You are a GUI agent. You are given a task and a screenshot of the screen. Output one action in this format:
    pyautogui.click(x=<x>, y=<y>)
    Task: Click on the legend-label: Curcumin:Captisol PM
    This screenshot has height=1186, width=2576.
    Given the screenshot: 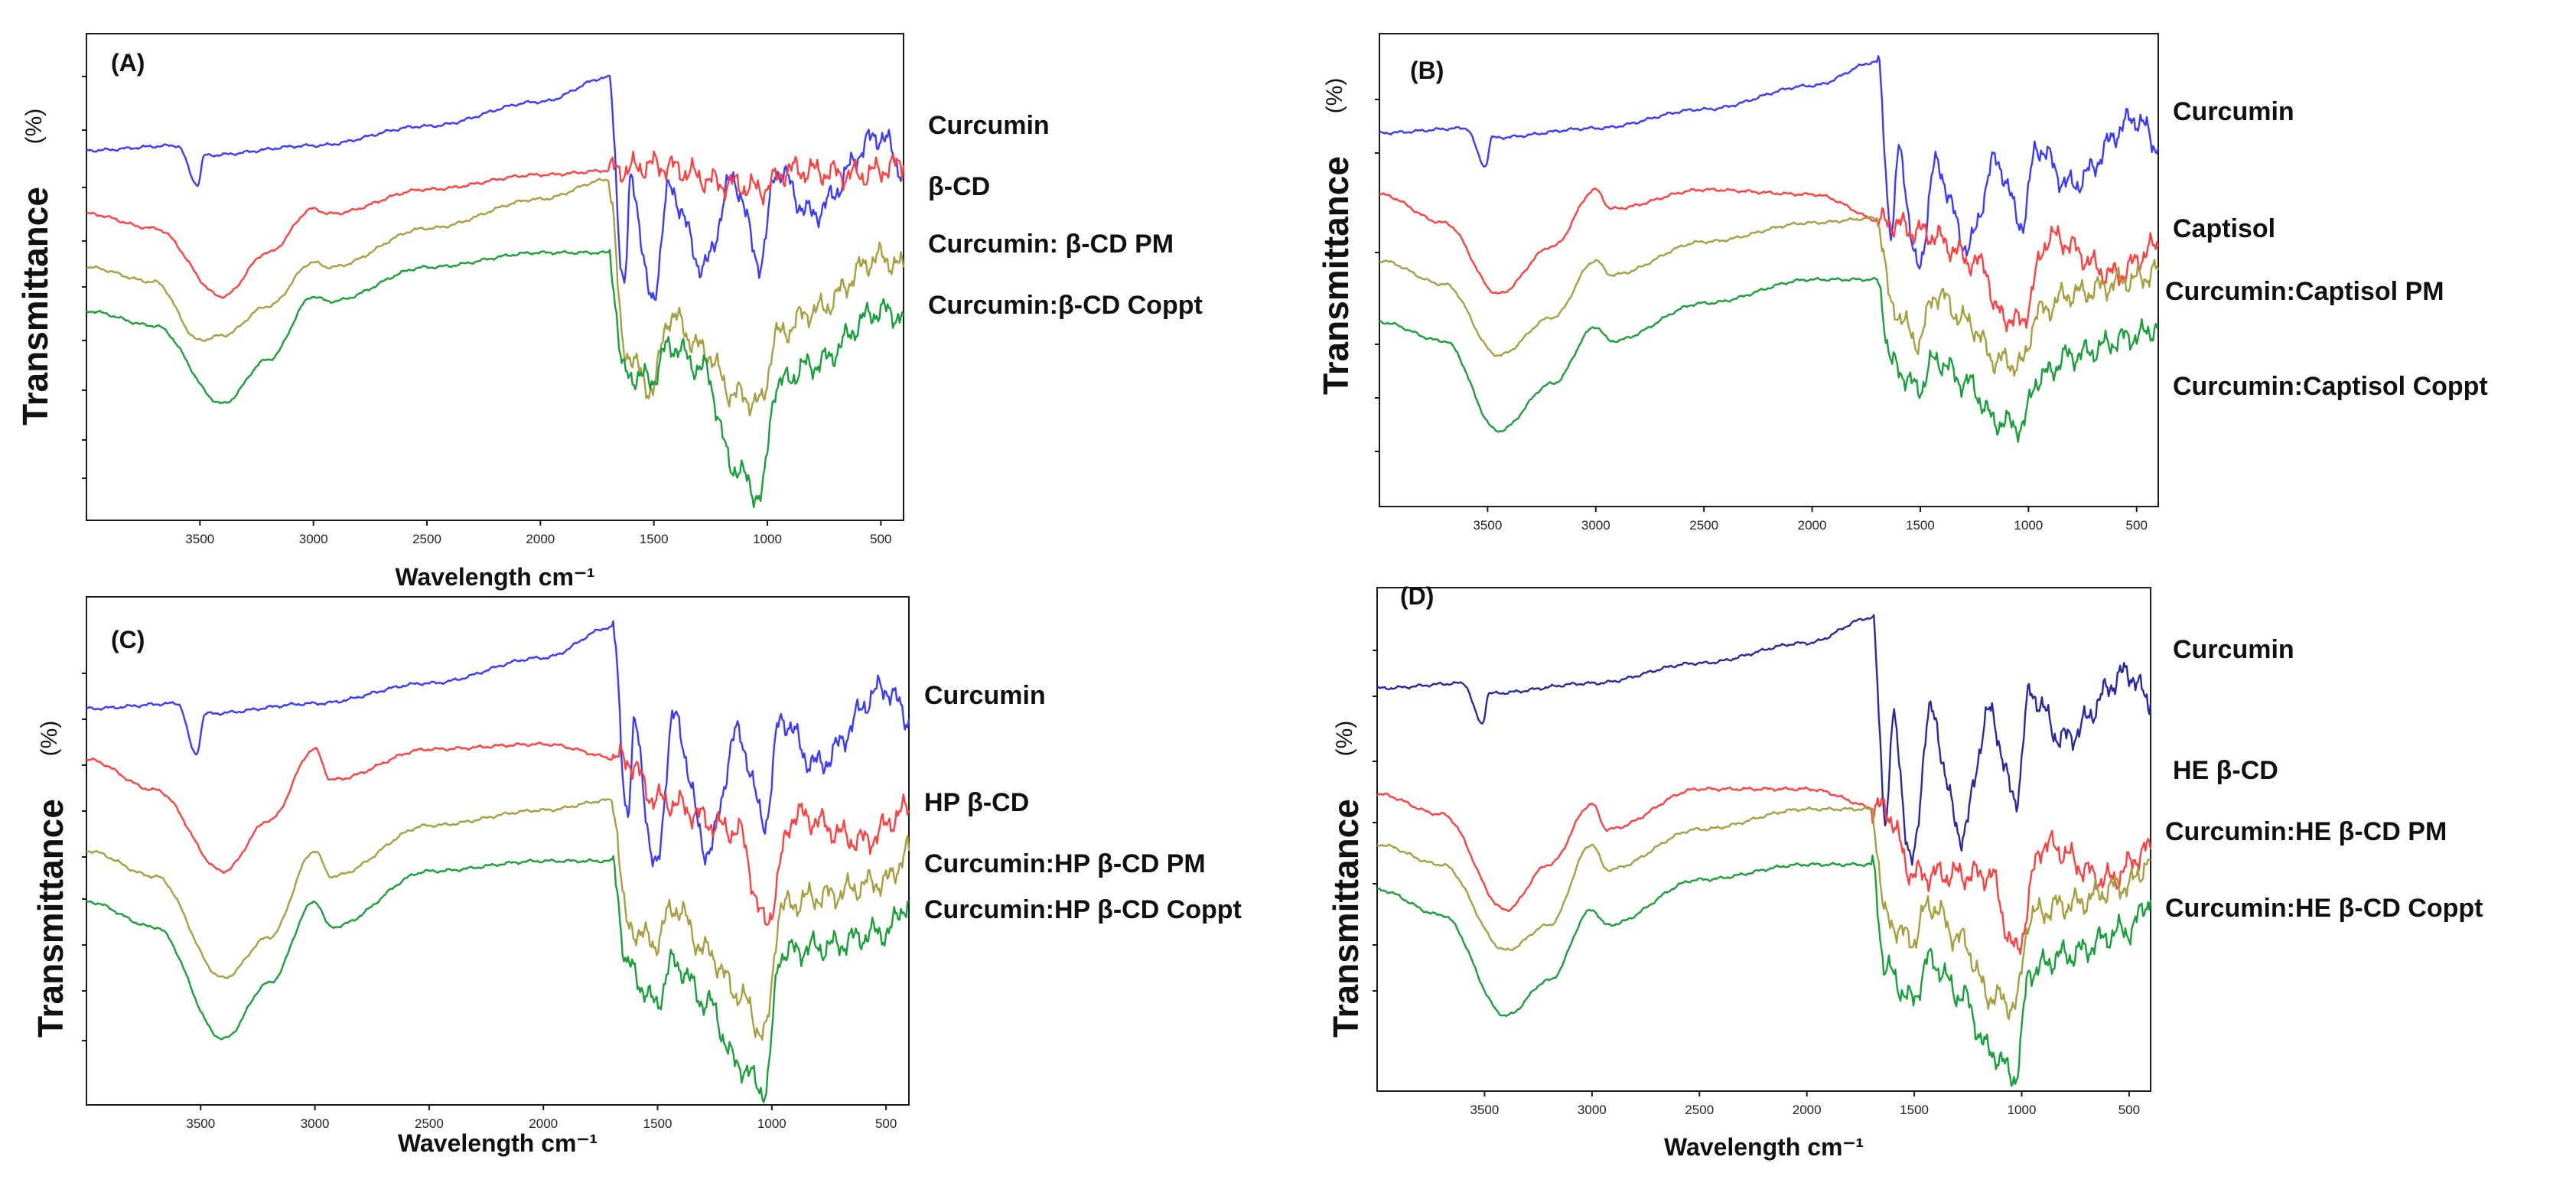 What is the action you would take?
    pyautogui.click(x=2304, y=291)
    